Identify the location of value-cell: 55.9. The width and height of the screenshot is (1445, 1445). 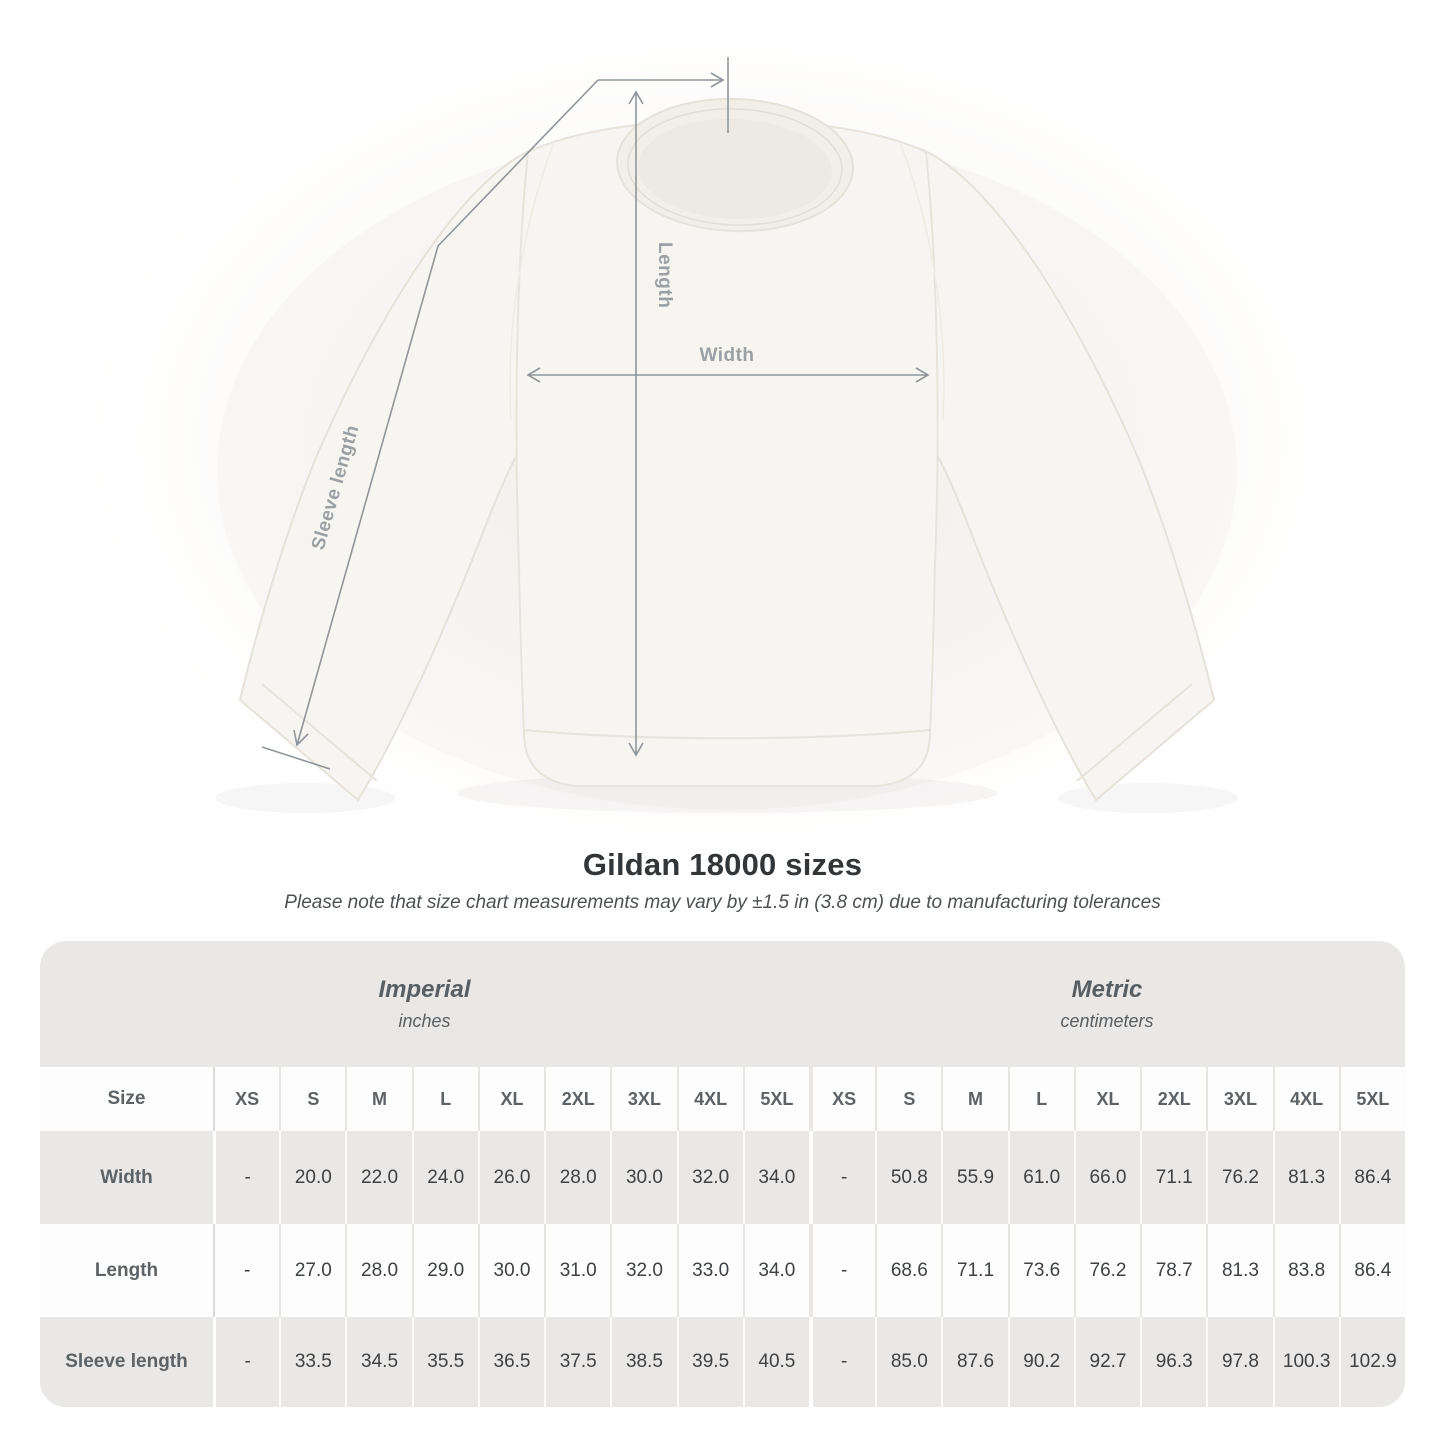
(974, 1177).